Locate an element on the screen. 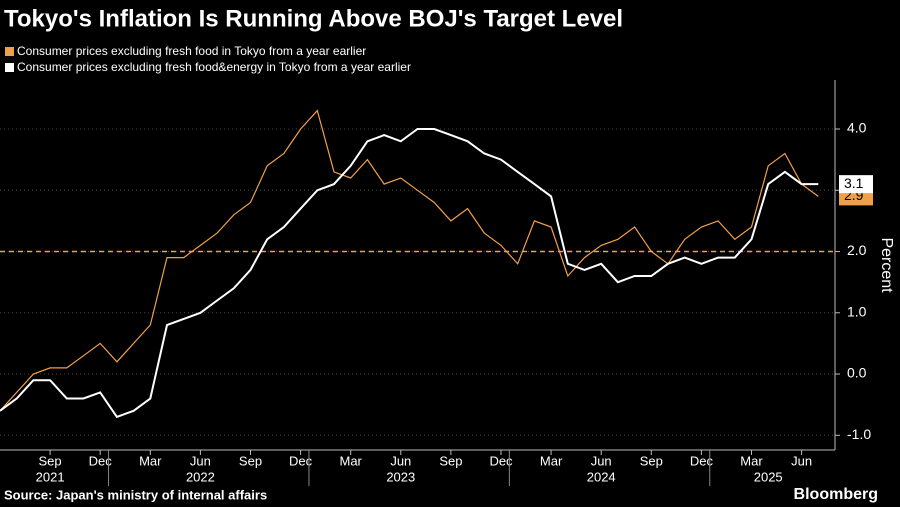  end-label: 3.1 is located at coordinates (854, 183).